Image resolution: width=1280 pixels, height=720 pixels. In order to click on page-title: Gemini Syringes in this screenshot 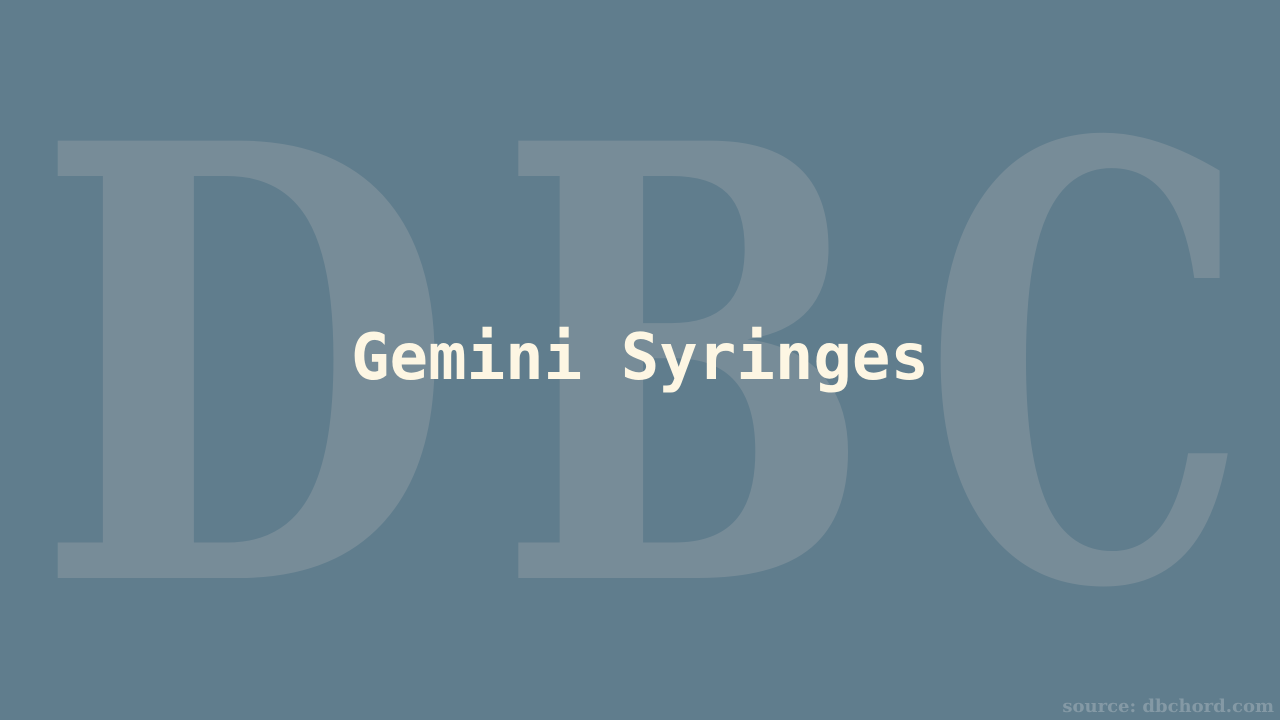, I will do `click(640, 358)`.